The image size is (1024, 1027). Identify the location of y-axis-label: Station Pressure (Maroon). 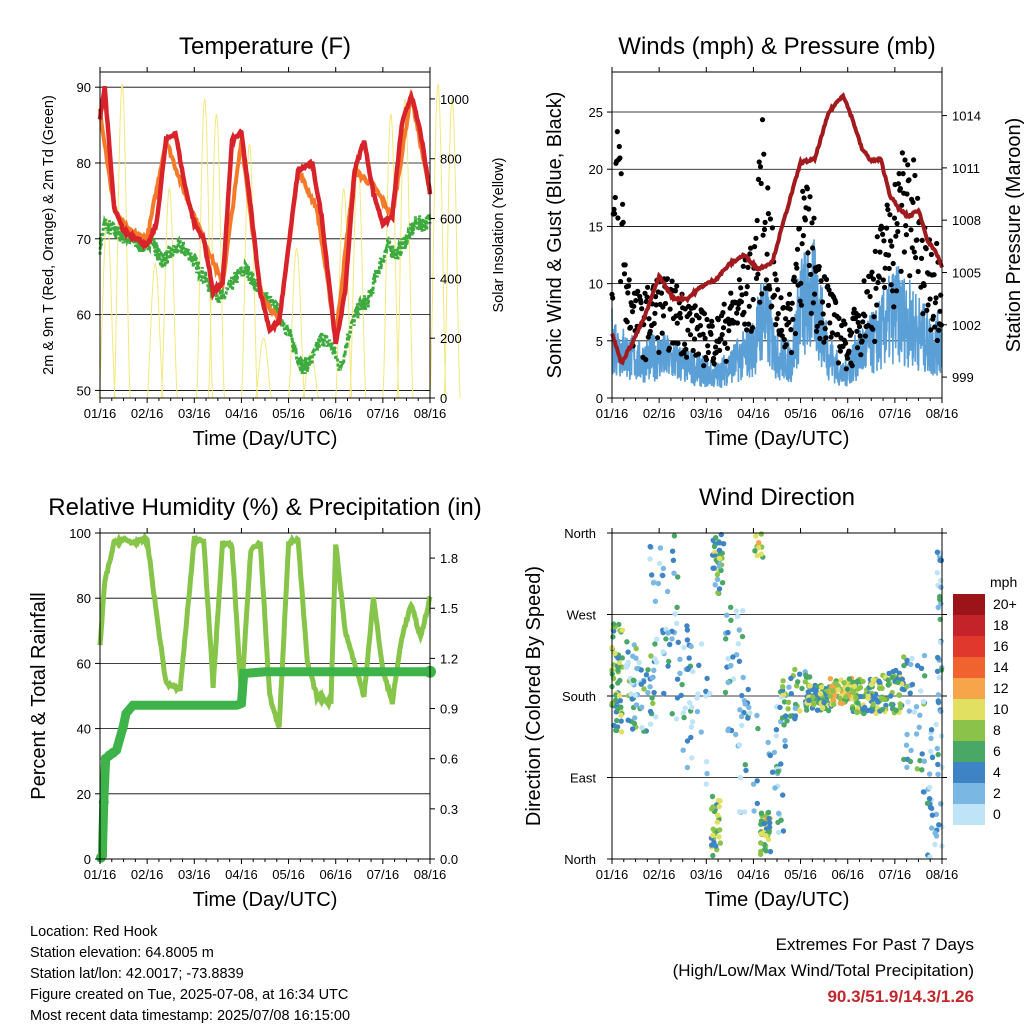
(1013, 235).